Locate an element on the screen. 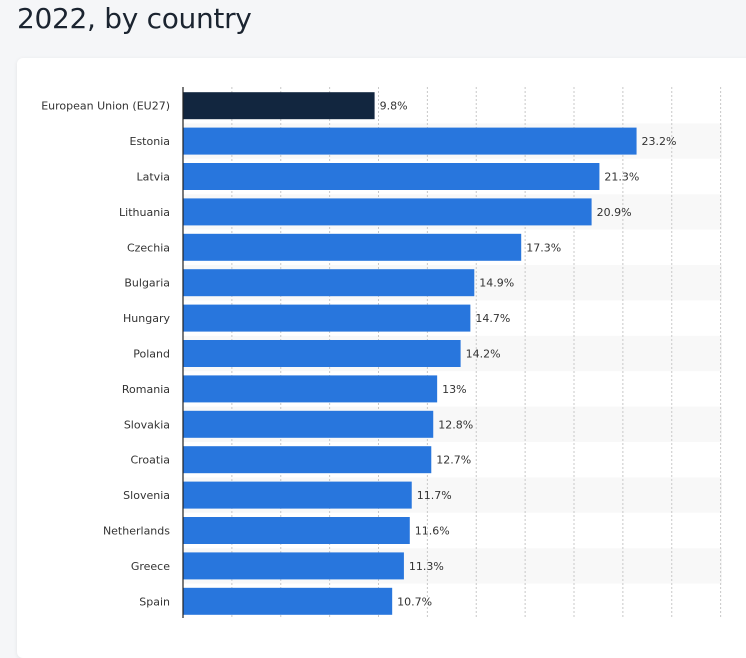 The height and width of the screenshot is (658, 746). category-label: Netherlands is located at coordinates (136, 531).